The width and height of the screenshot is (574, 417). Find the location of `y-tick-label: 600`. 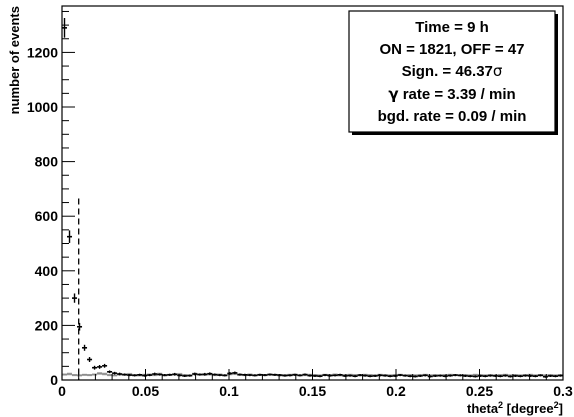

y-tick-label: 600 is located at coordinates (47, 216).